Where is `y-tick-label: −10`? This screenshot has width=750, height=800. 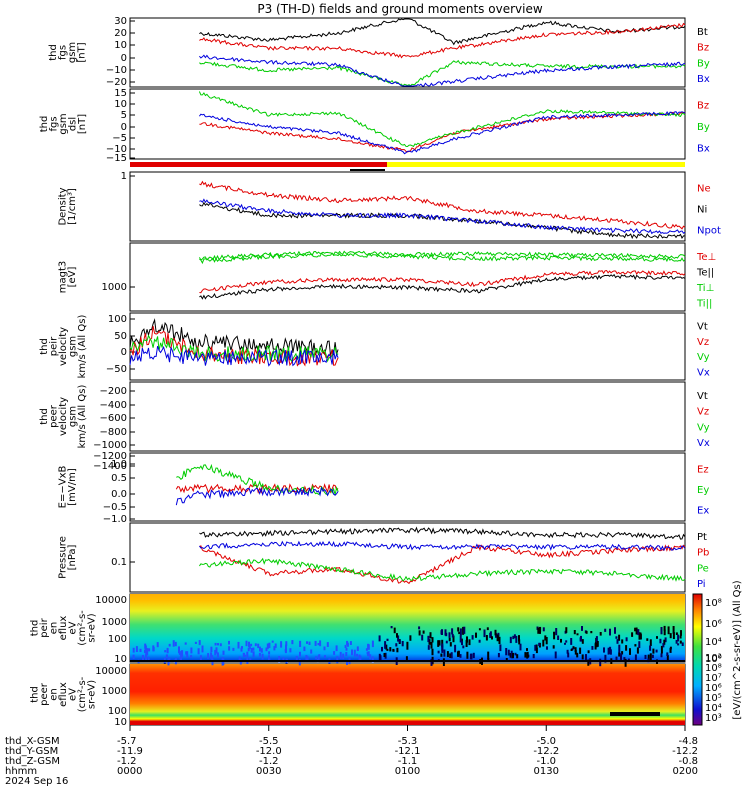 y-tick-label: −10 is located at coordinates (116, 149).